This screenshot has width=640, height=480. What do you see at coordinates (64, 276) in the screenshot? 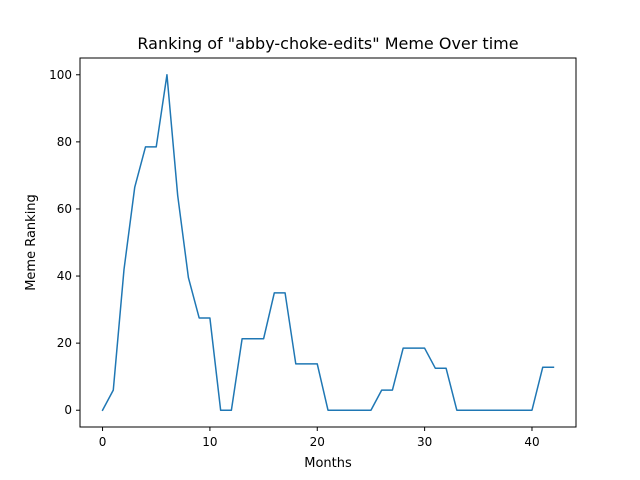
I see `y-tick-label: 40` at bounding box center [64, 276].